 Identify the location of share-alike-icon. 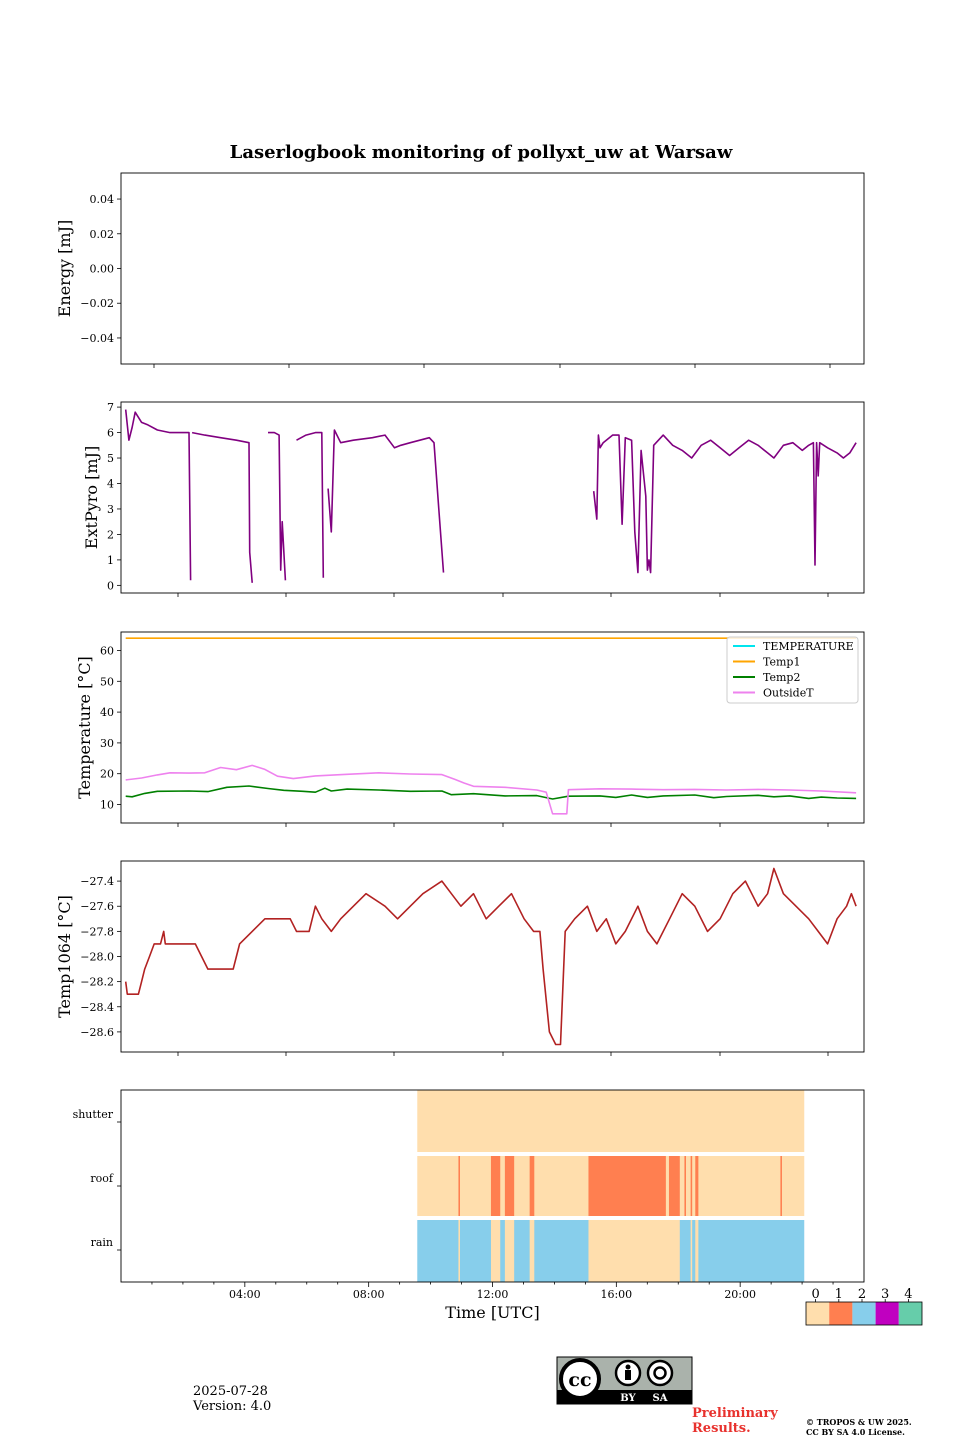
(660, 1373).